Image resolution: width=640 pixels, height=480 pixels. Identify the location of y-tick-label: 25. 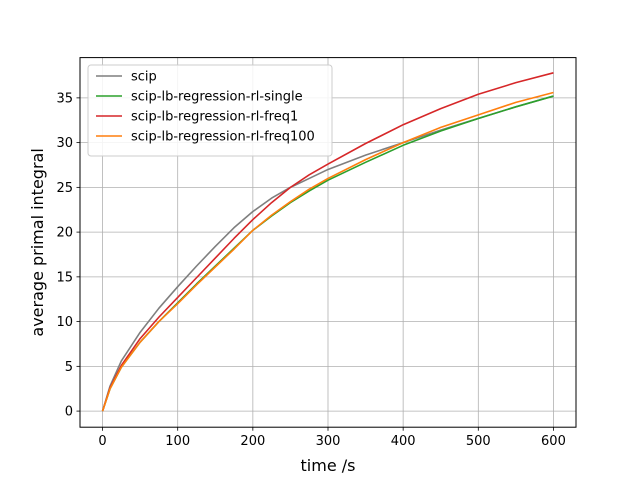
(64, 188).